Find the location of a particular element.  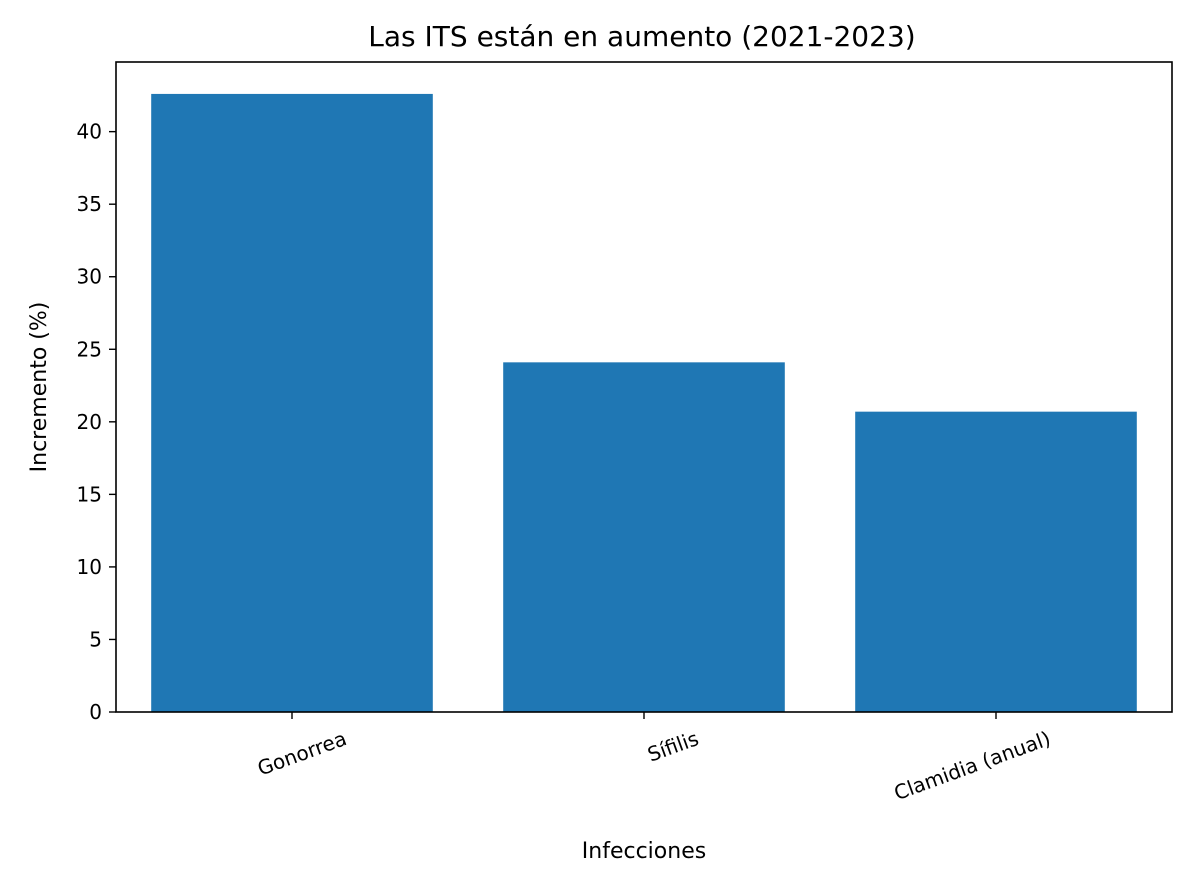

x-axis-label: Infecciones is located at coordinates (644, 851).